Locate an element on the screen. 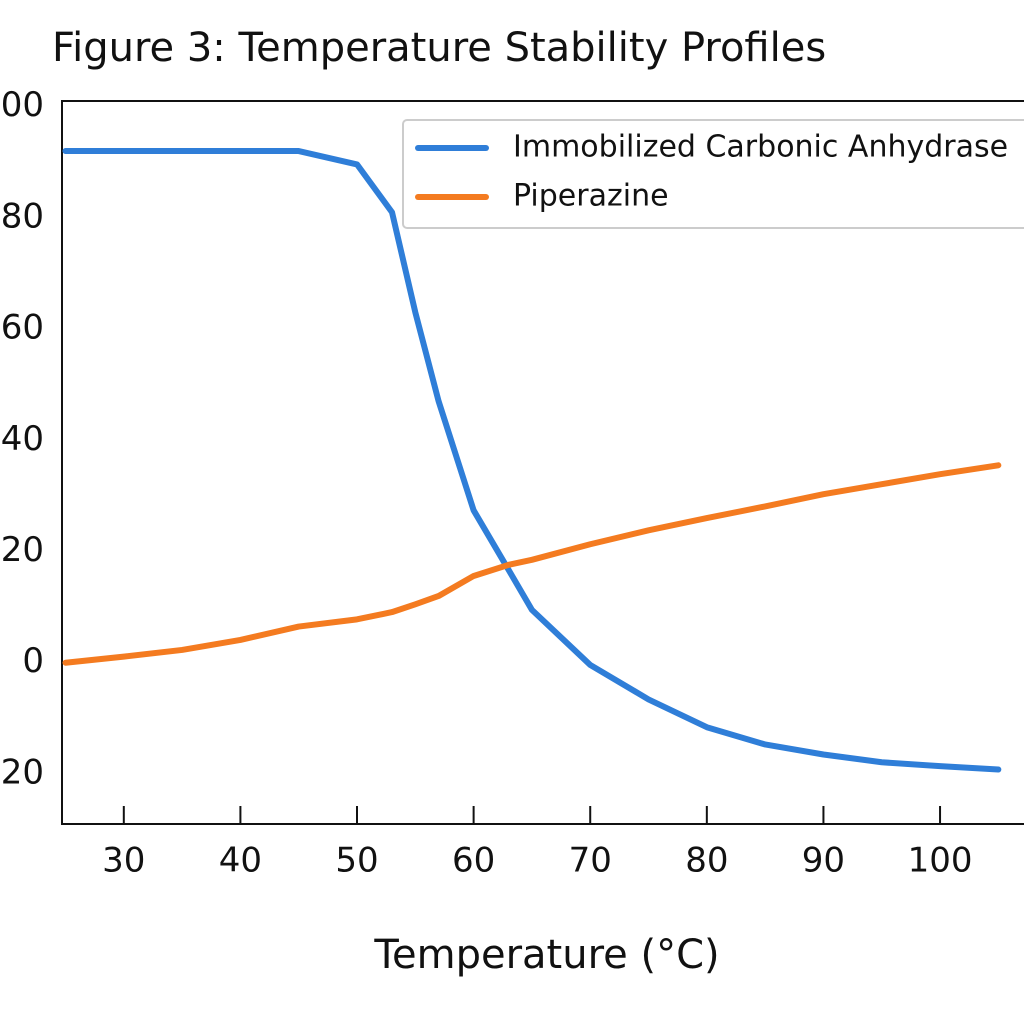 This screenshot has width=1024, height=1024. y-tick-label: 40 is located at coordinates (22, 439).